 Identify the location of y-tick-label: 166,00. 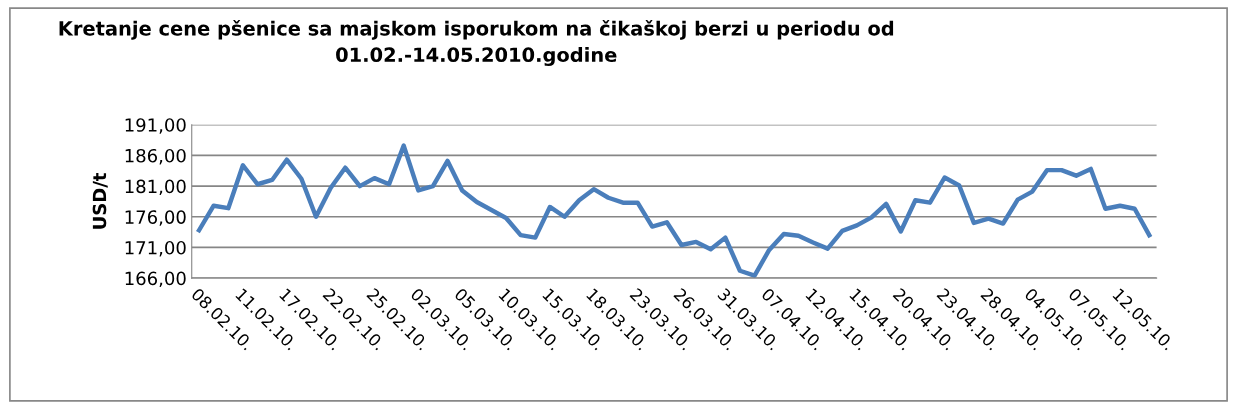
(155, 279).